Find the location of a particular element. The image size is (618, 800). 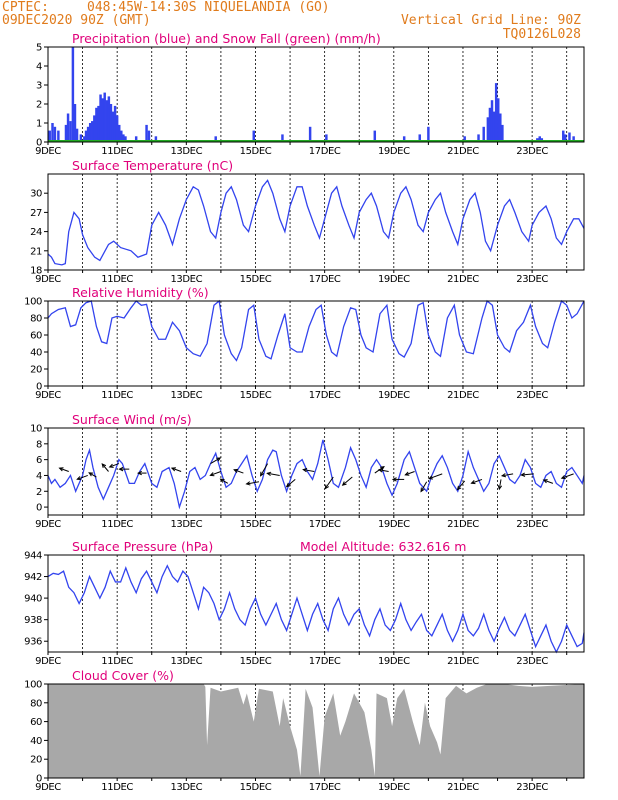

panel-title: Surface Temperature (nC) is located at coordinates (152, 165).